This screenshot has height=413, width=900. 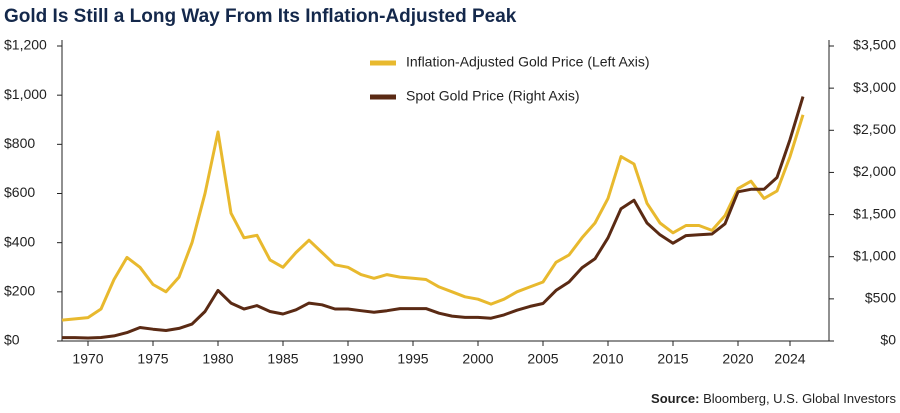 I want to click on y-tick-label: $800, so click(x=19, y=143).